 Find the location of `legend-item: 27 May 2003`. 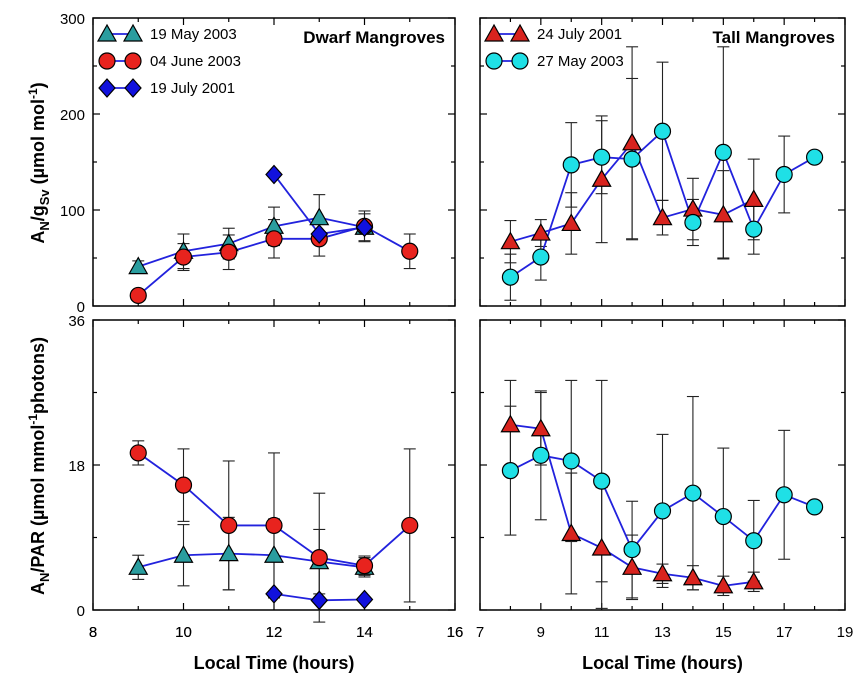

legend-item: 27 May 2003 is located at coordinates (554, 61).